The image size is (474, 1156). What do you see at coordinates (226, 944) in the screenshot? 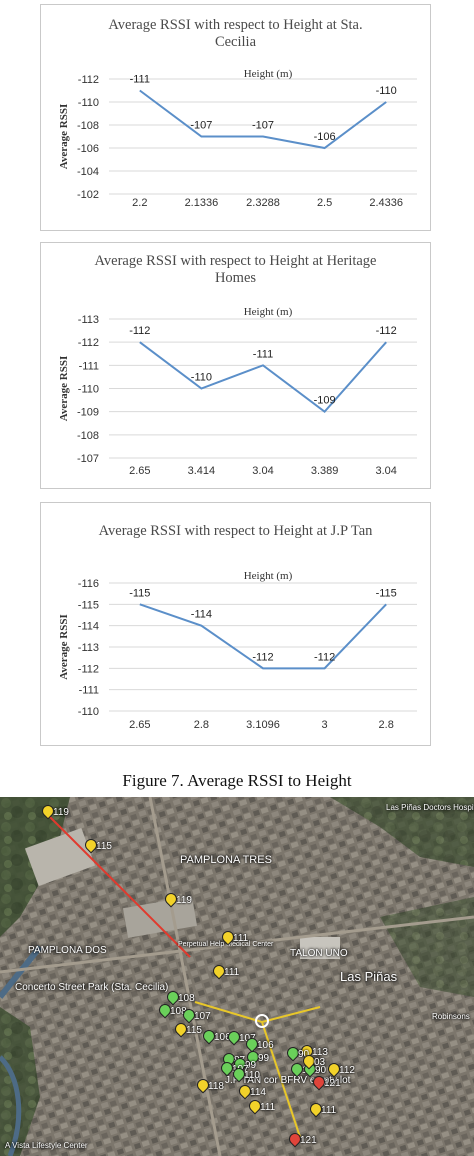
I see `place-label: Perpetual Help Medical Center` at bounding box center [226, 944].